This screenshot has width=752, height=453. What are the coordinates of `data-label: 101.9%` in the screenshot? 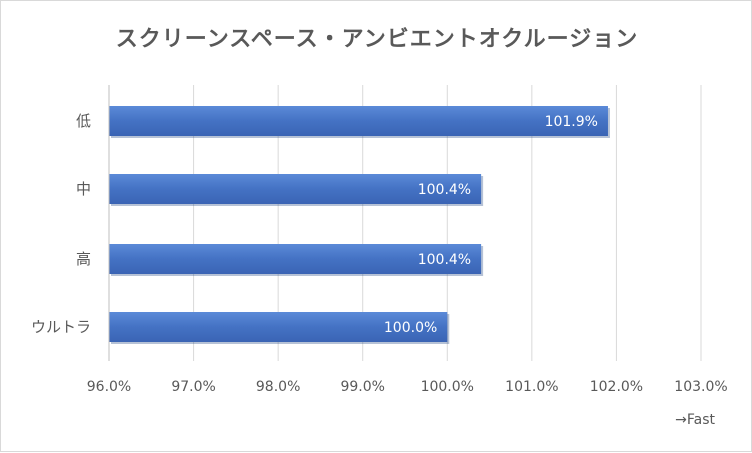 It's located at (571, 122).